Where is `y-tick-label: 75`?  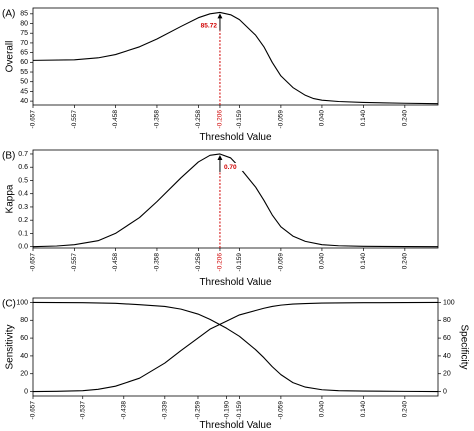 y-tick-label: 75 is located at coordinates (24, 33).